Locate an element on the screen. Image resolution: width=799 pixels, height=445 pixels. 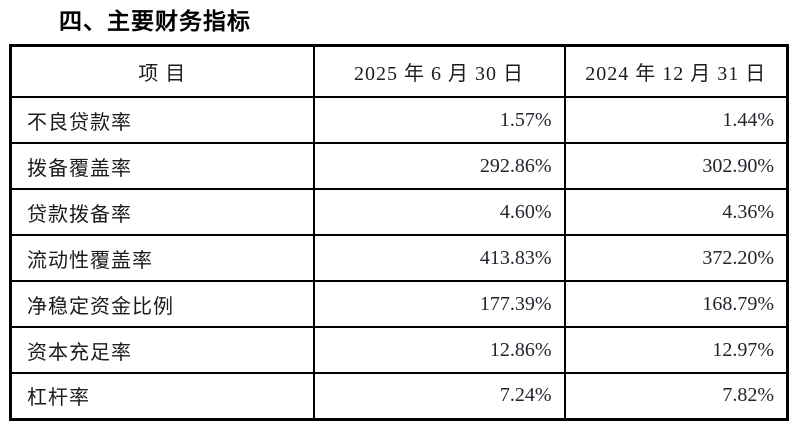
table-row: 贷款拨备率 4.60% 4.36% is located at coordinates (399, 212).